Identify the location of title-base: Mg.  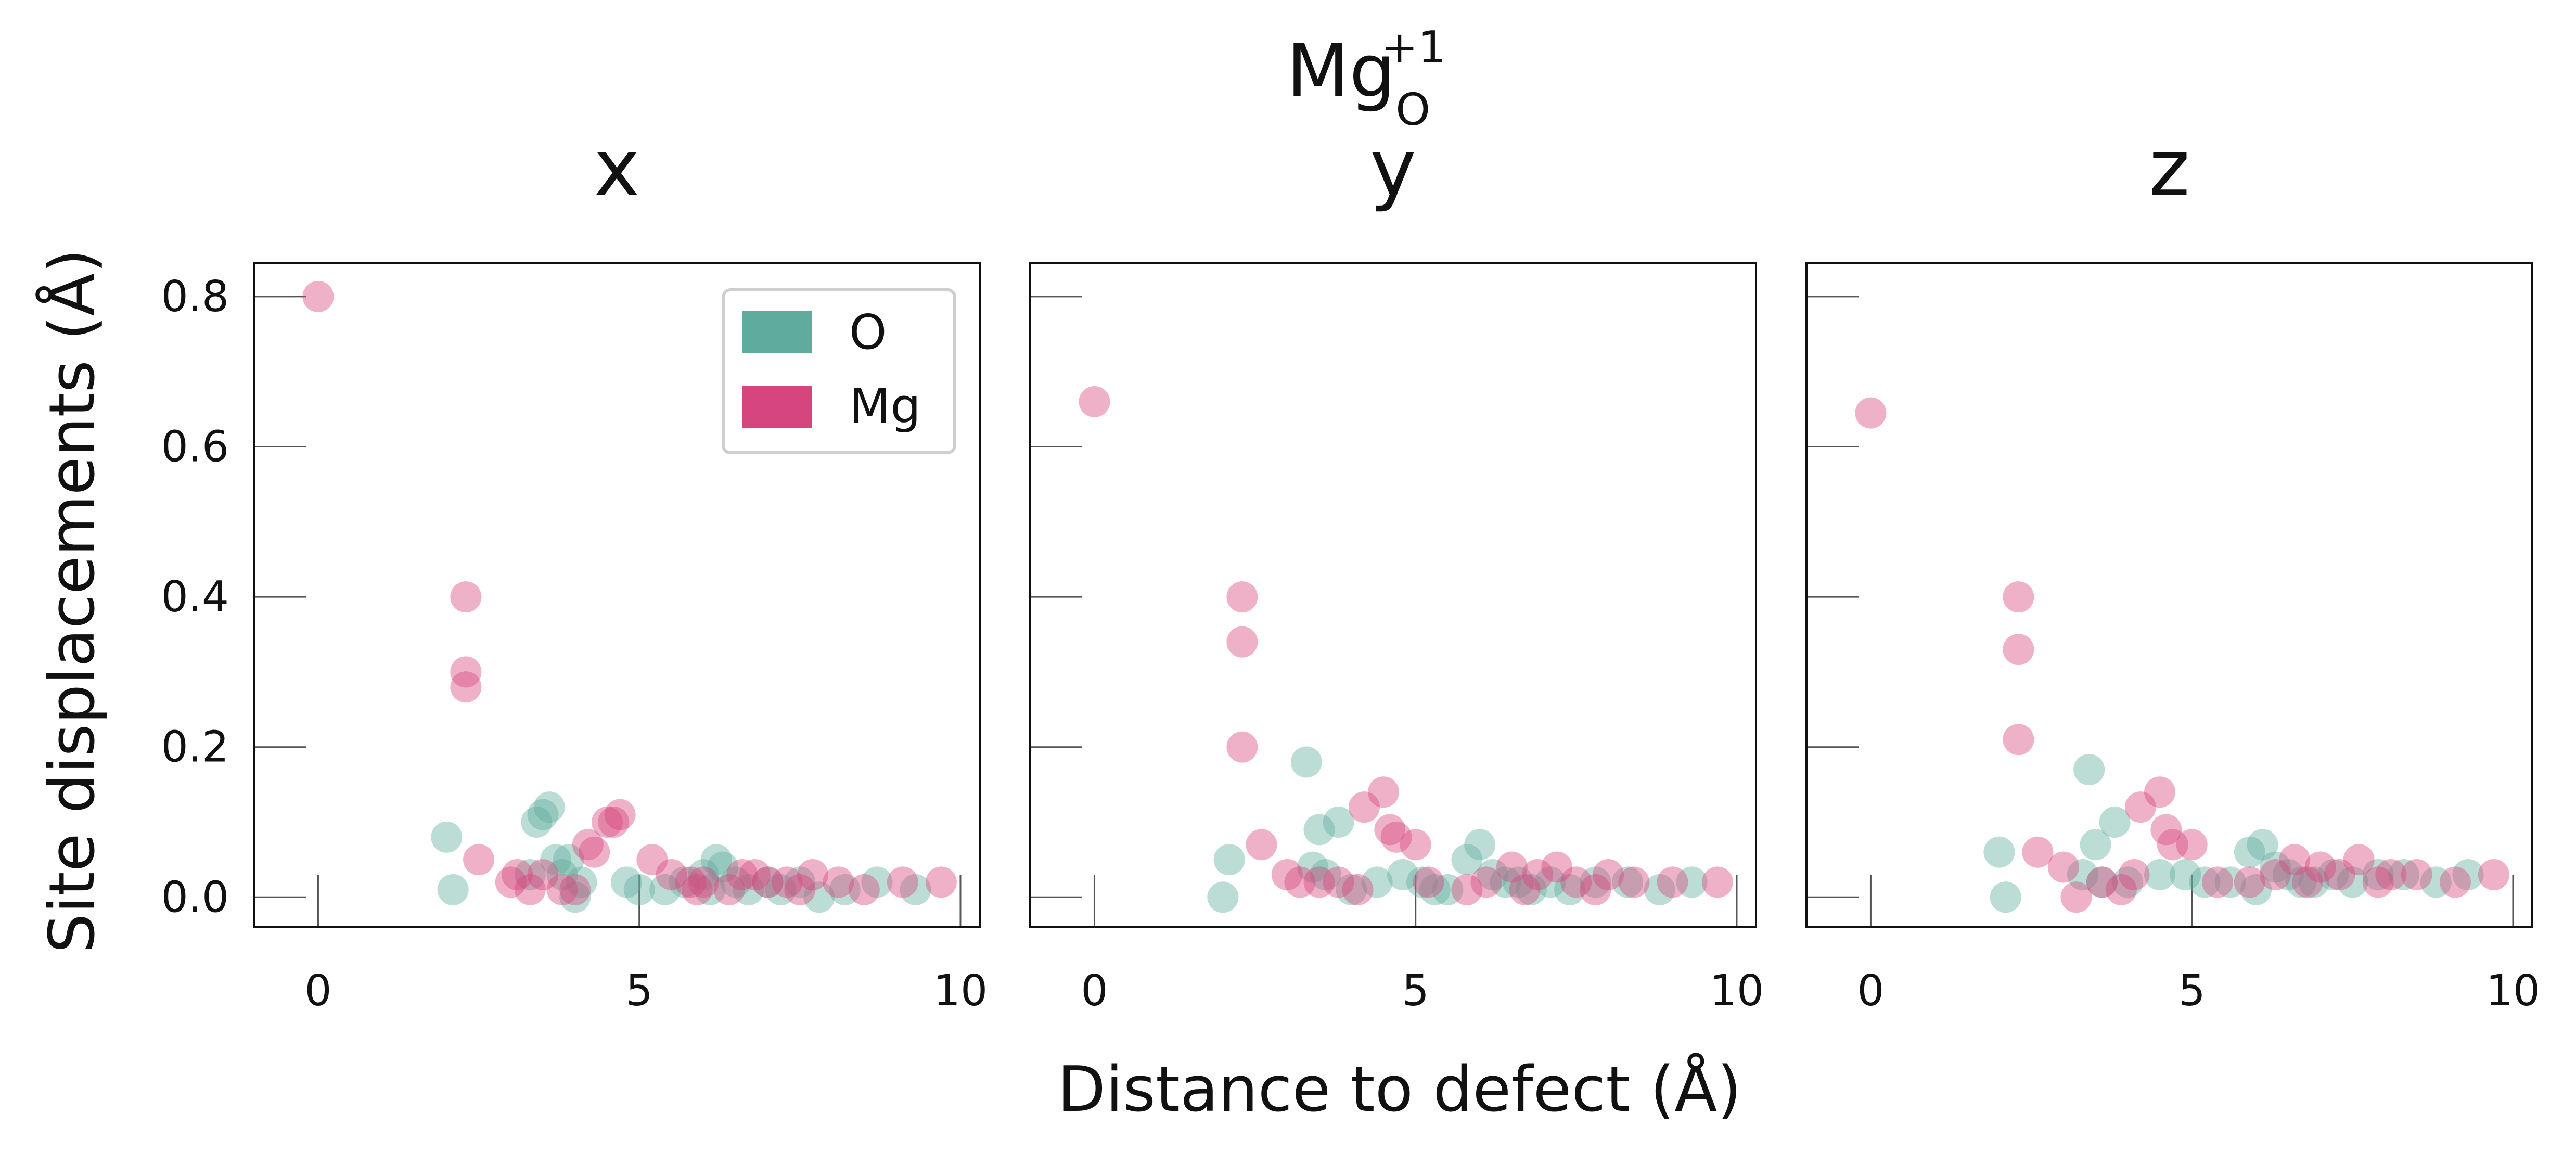
(1341, 72).